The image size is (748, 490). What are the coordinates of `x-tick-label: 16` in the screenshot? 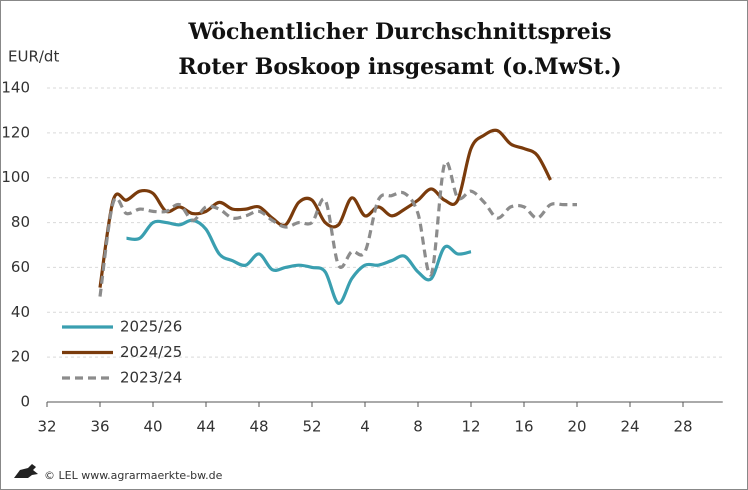 It's located at (523, 427).